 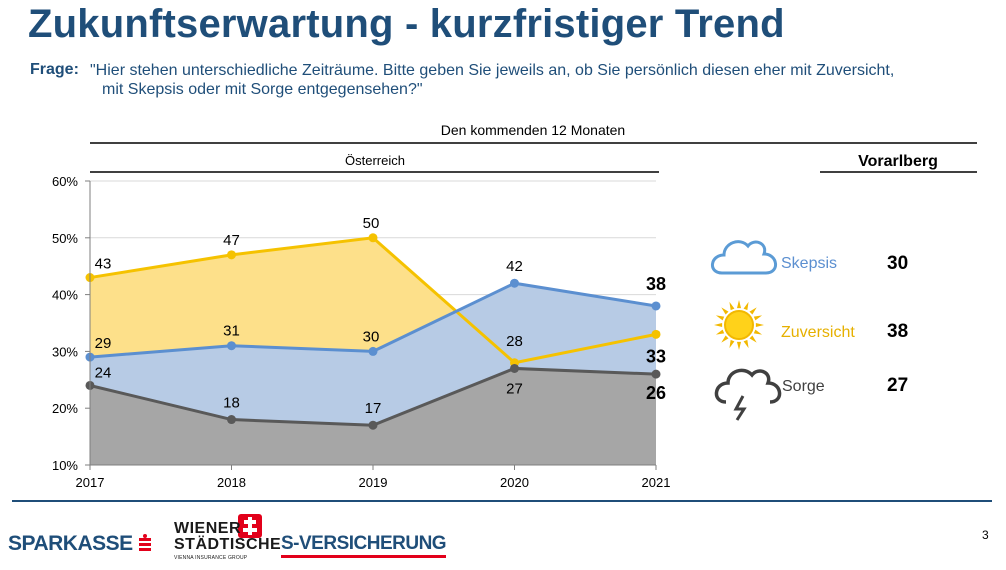 I want to click on wiener-logo-line1: WIENER, so click(x=207, y=528).